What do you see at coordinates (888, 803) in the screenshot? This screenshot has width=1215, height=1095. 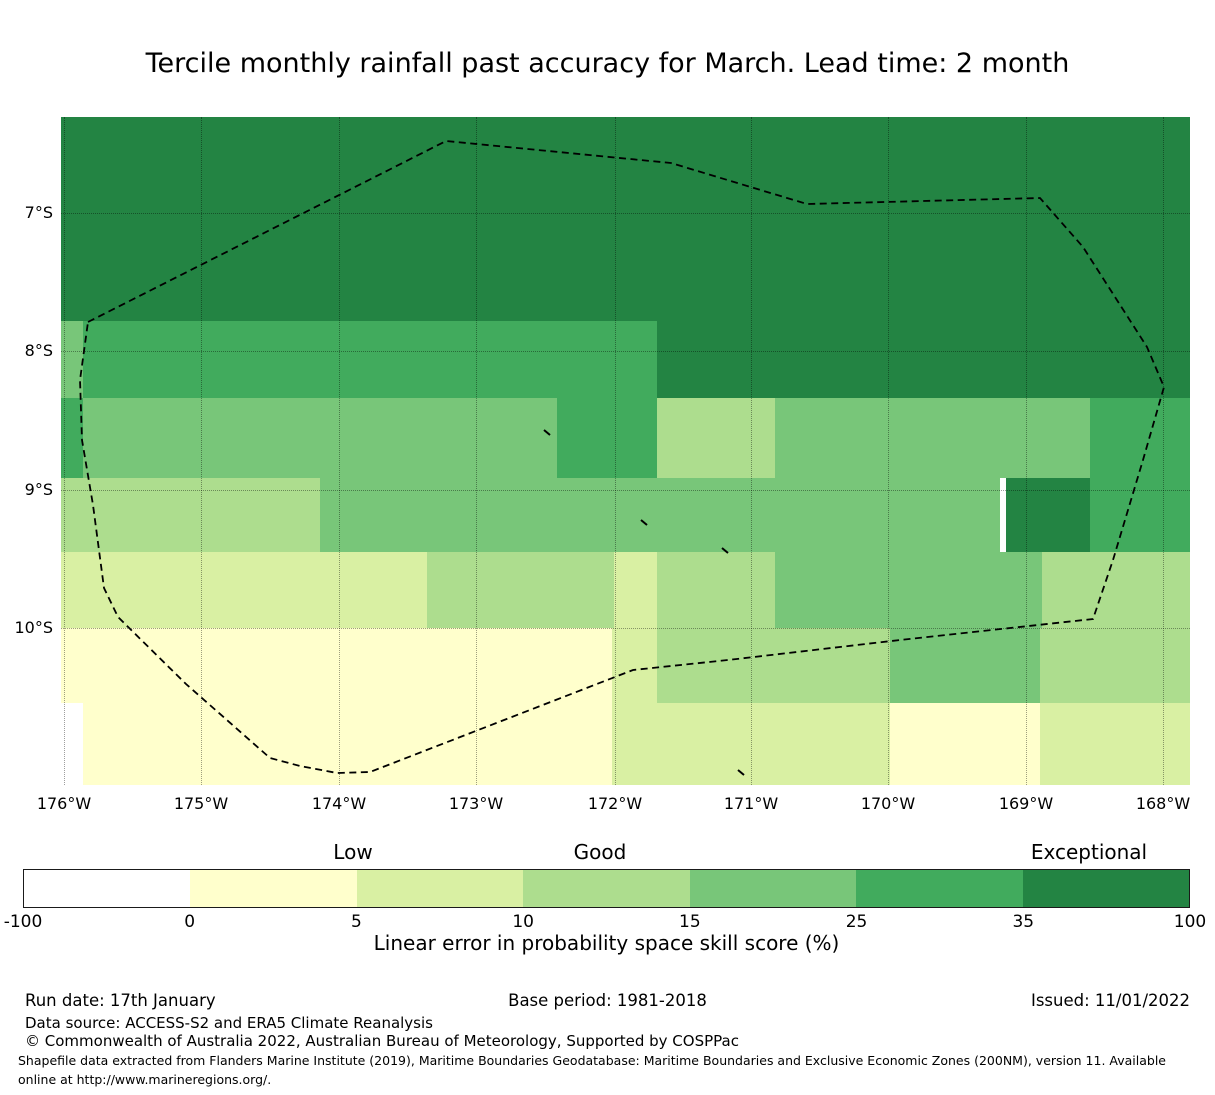 I see `x-tick-label: 170°W` at bounding box center [888, 803].